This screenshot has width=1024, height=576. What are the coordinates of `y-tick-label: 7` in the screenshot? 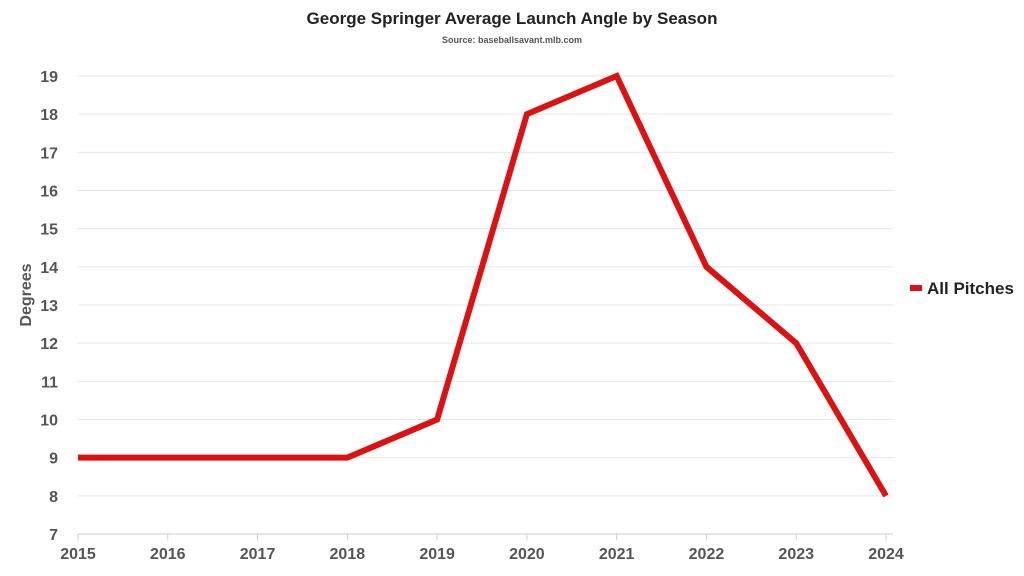 It's located at (53, 535).